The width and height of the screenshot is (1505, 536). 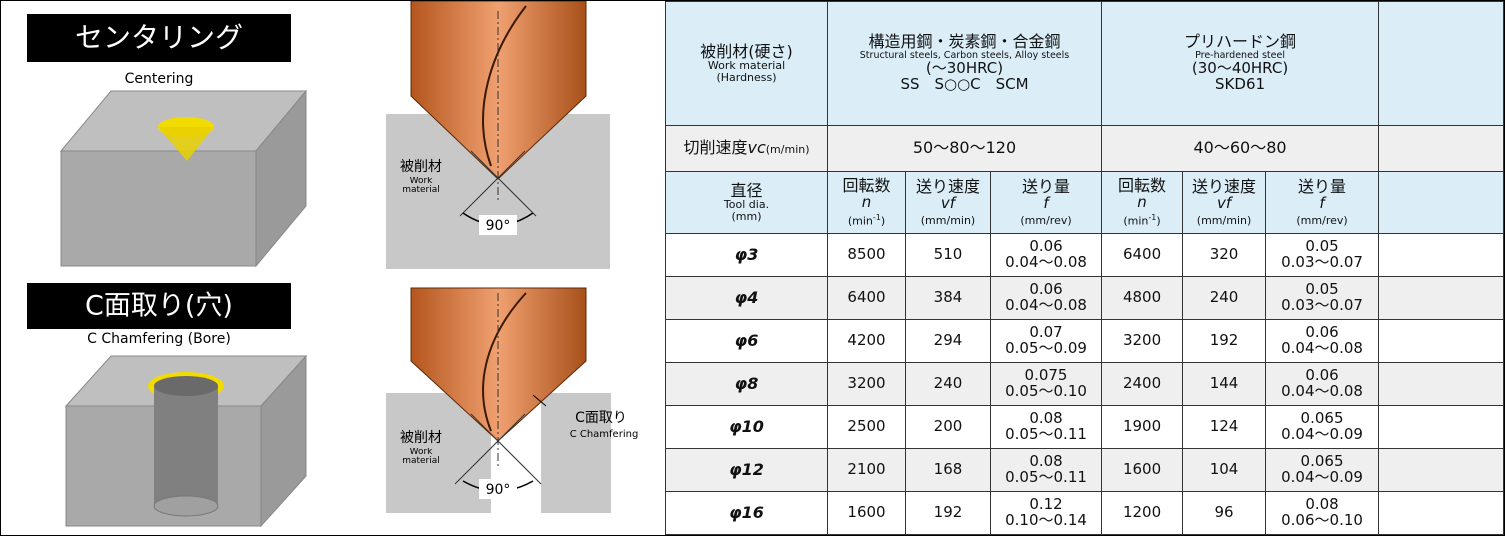 What do you see at coordinates (964, 148) in the screenshot?
I see `cs-value: 50～80～120` at bounding box center [964, 148].